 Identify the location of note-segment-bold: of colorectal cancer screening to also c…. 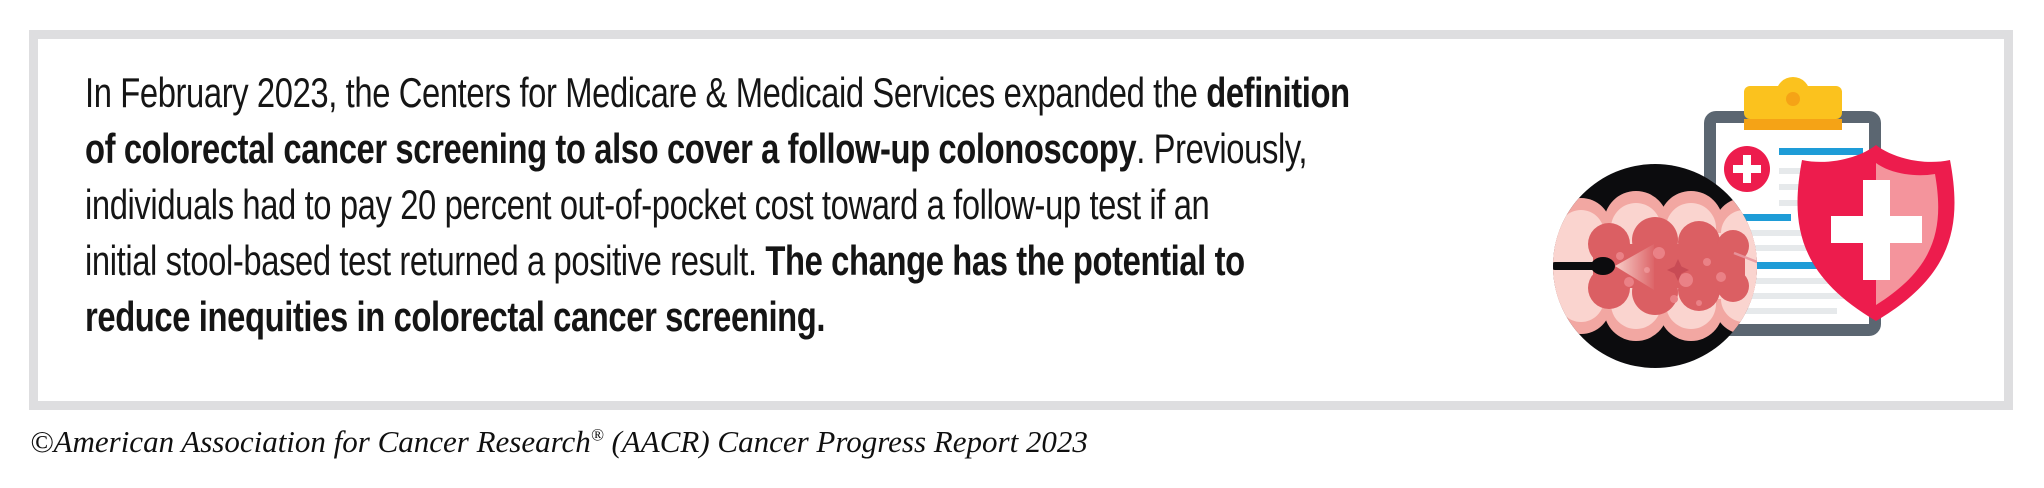
(611, 148).